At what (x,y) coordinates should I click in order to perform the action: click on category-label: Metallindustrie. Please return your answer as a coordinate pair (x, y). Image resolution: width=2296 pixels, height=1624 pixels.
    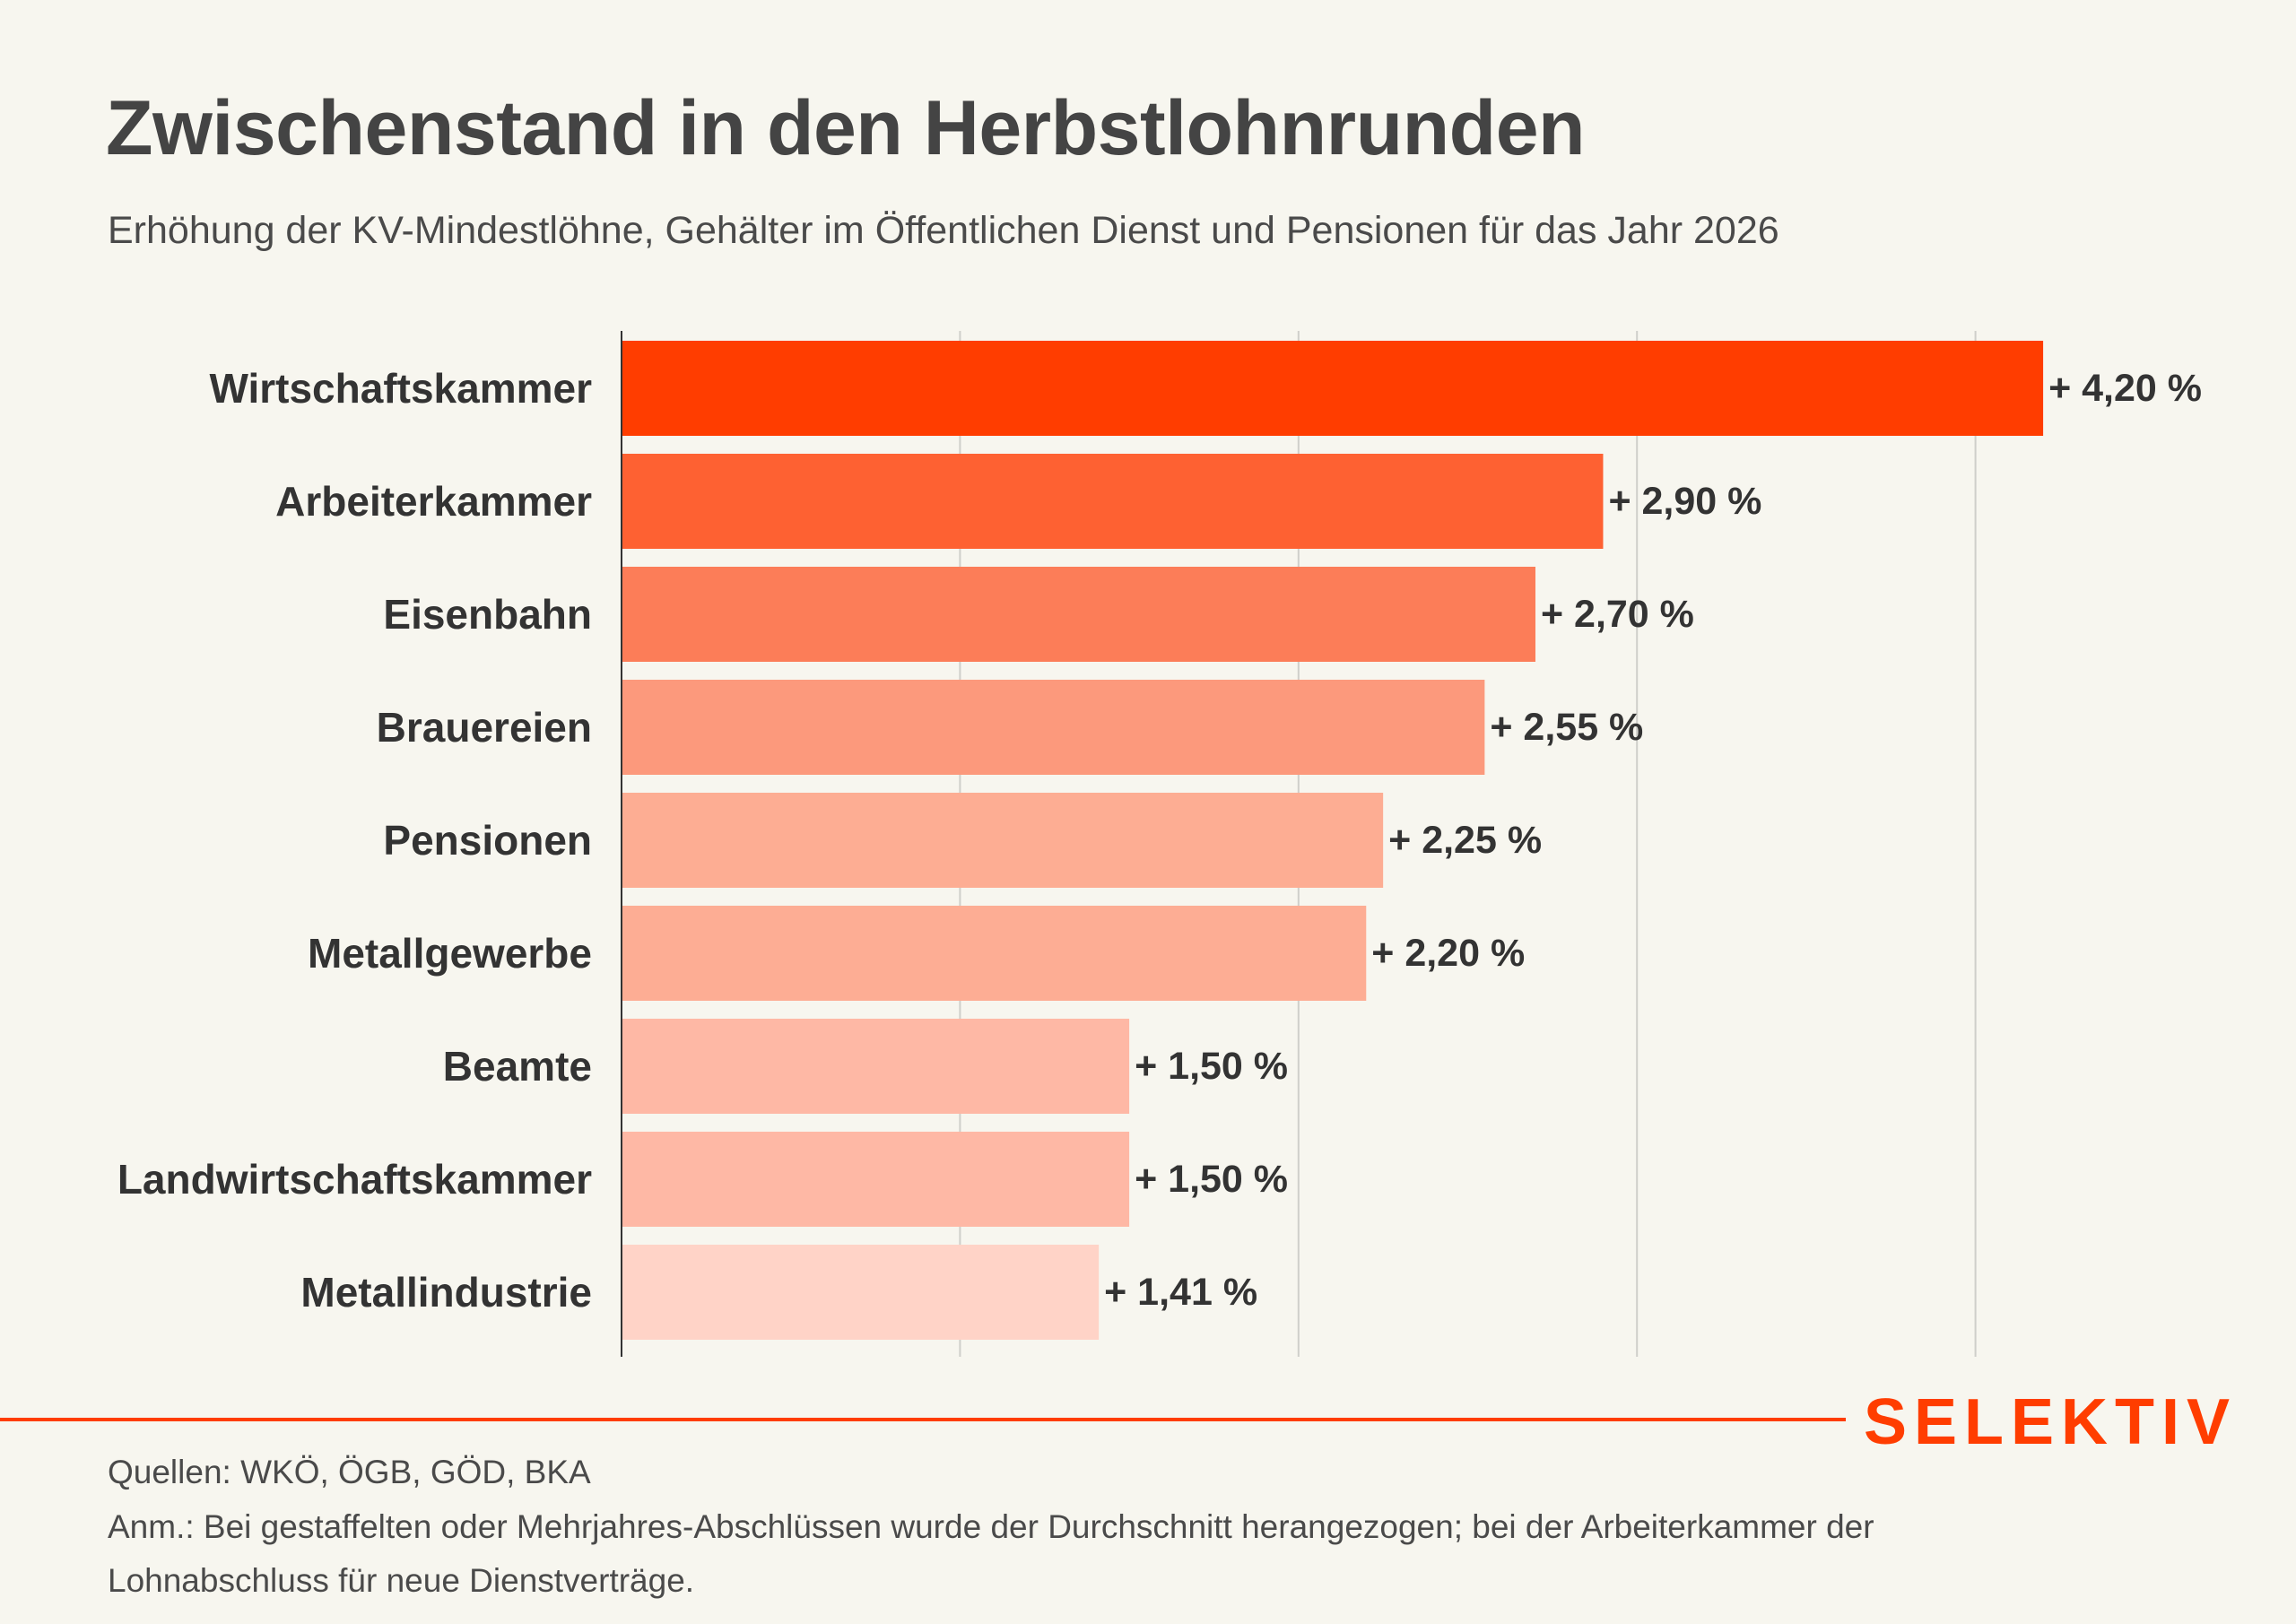
    Looking at the image, I should click on (446, 1292).